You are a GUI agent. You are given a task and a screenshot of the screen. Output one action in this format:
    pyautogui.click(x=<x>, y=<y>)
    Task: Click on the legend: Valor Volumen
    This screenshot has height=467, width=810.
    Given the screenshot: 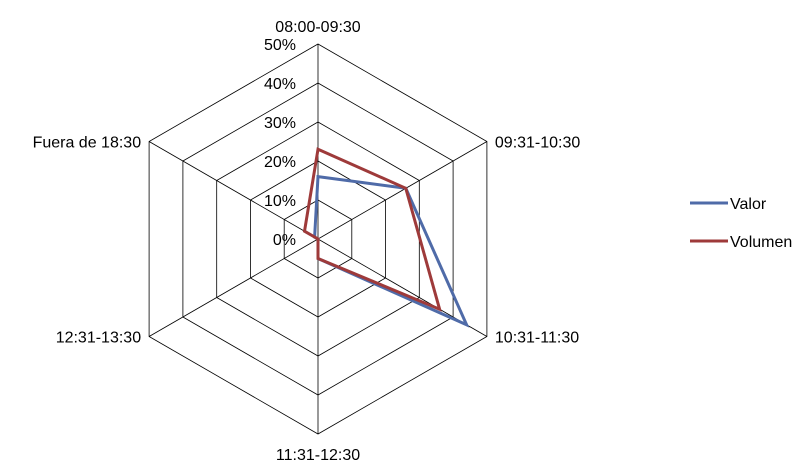 What is the action you would take?
    pyautogui.click(x=741, y=223)
    